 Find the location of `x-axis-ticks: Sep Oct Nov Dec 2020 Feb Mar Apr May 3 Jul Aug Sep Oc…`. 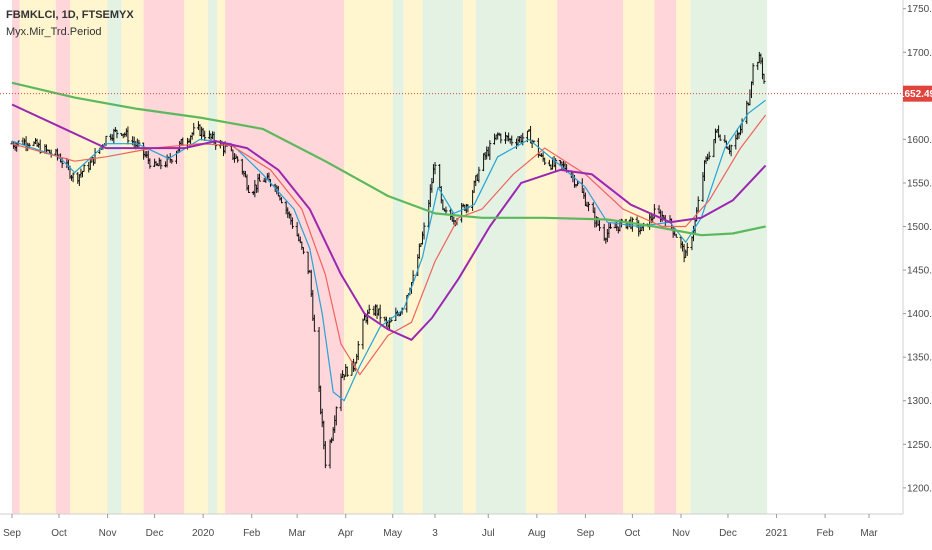

x-axis-ticks: Sep Oct Nov Dec 2020 Feb Mar Apr May 3 Jul Aug Sep Oc… is located at coordinates (440, 526).